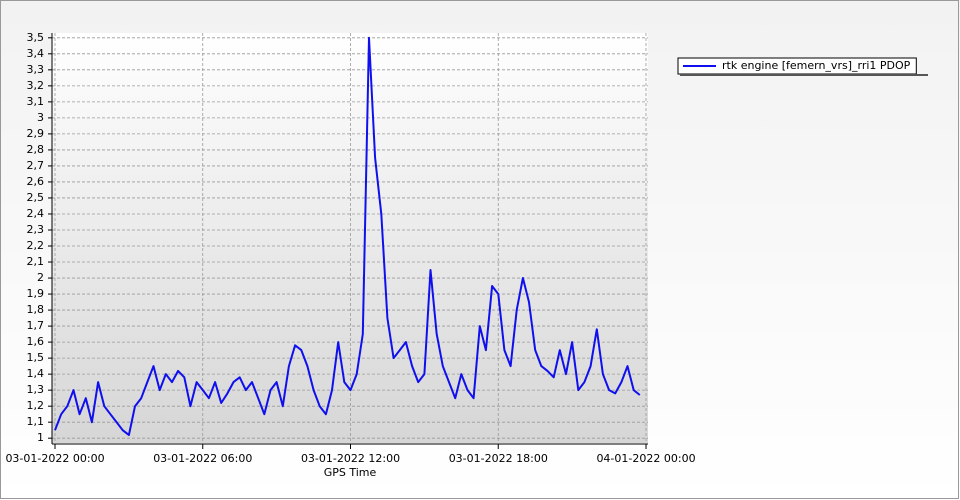  What do you see at coordinates (350, 472) in the screenshot?
I see `x-axis-label: GPS Time` at bounding box center [350, 472].